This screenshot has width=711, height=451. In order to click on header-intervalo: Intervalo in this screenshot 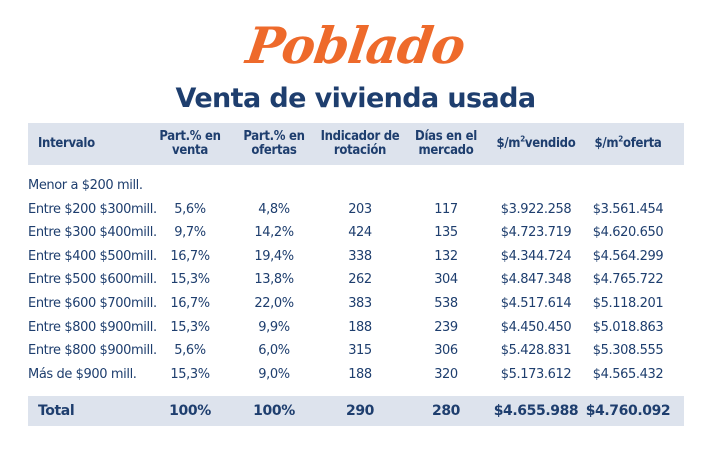, I will do `click(66, 143)`.